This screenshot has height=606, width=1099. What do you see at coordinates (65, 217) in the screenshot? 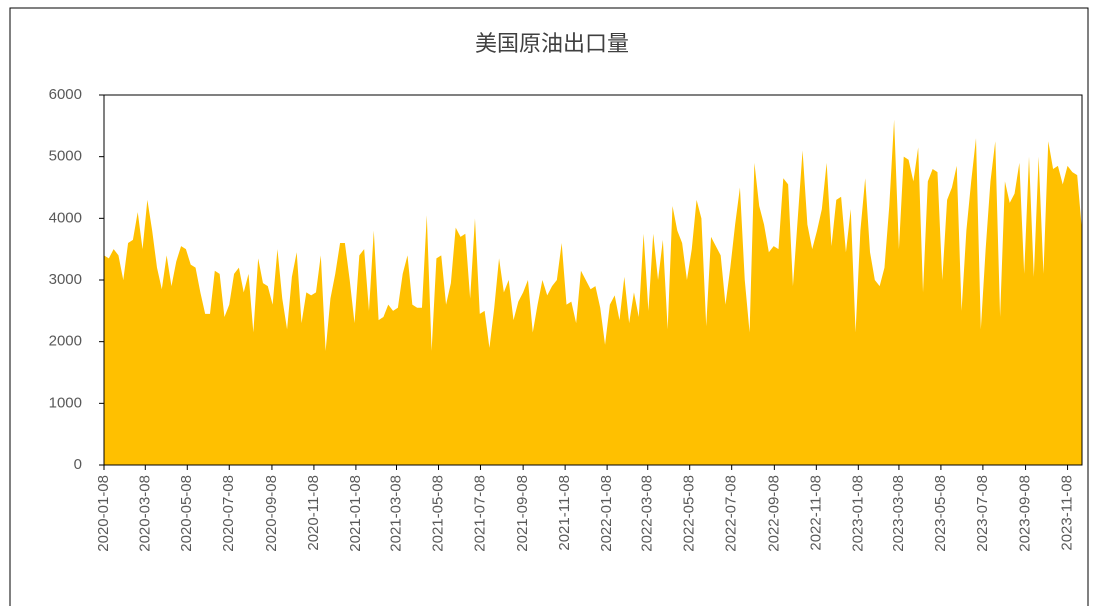
I see `y-tick-label: 4000` at bounding box center [65, 217].